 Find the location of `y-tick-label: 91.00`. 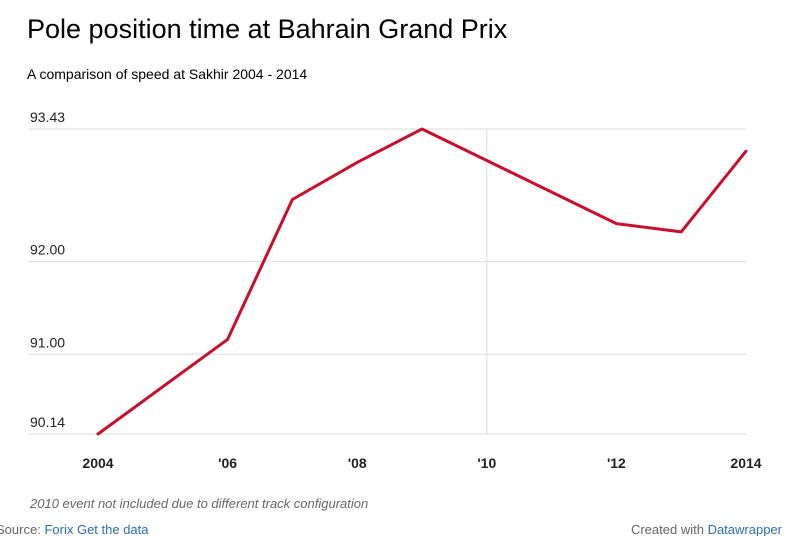

y-tick-label: 91.00 is located at coordinates (47, 342).